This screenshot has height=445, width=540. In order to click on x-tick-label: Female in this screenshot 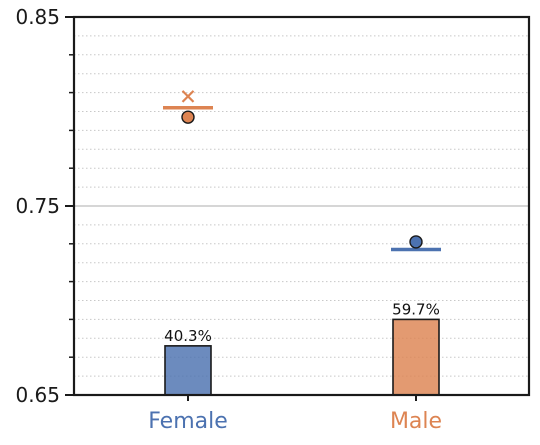, I will do `click(188, 421)`.